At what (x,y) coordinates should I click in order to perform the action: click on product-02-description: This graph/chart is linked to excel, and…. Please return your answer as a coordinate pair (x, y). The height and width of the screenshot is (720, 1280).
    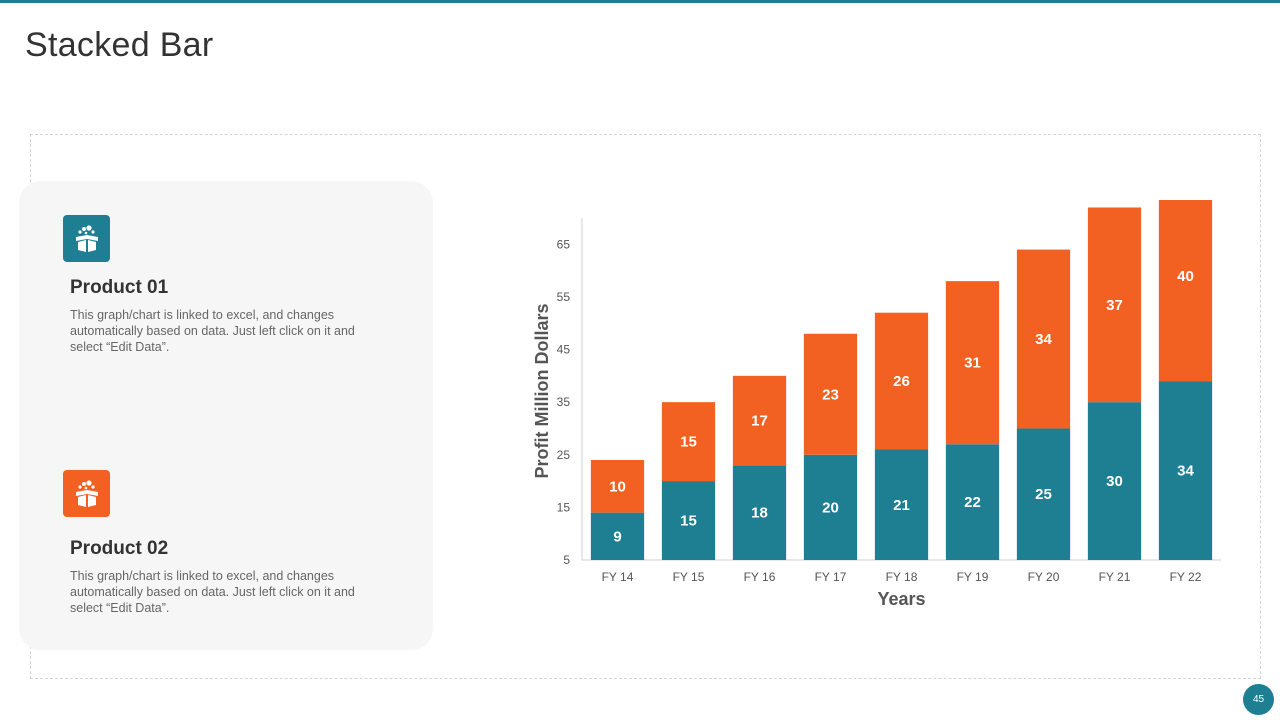
    Looking at the image, I should click on (212, 592).